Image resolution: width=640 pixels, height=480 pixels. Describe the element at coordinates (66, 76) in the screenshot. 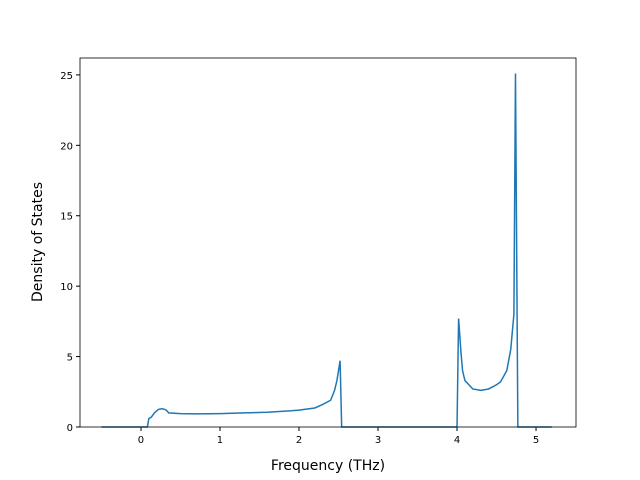

I see `y-tick-label: 25` at that location.